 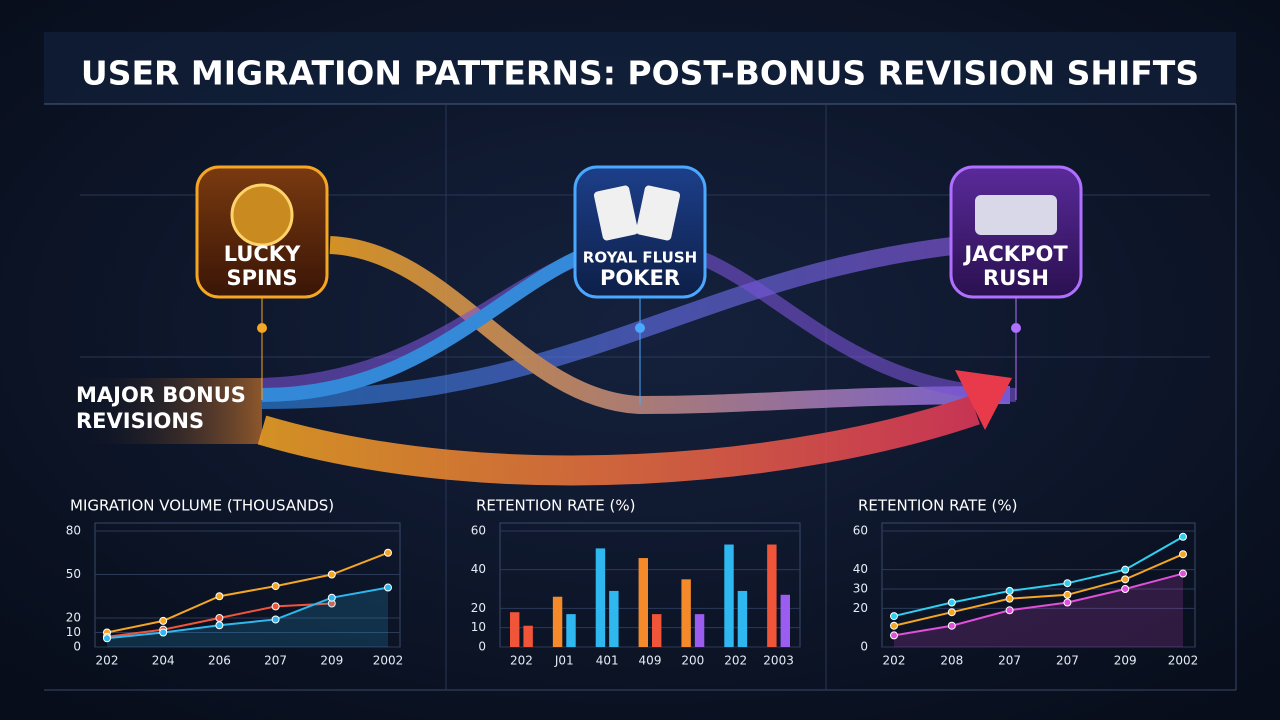 What do you see at coordinates (163, 661) in the screenshot?
I see `x-tick-label: 204` at bounding box center [163, 661].